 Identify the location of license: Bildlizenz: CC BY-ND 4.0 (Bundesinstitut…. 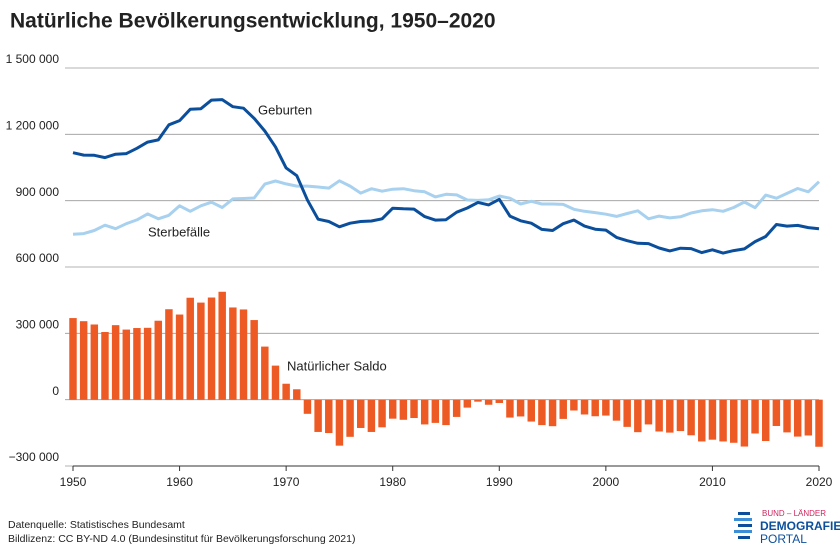
(181, 539).